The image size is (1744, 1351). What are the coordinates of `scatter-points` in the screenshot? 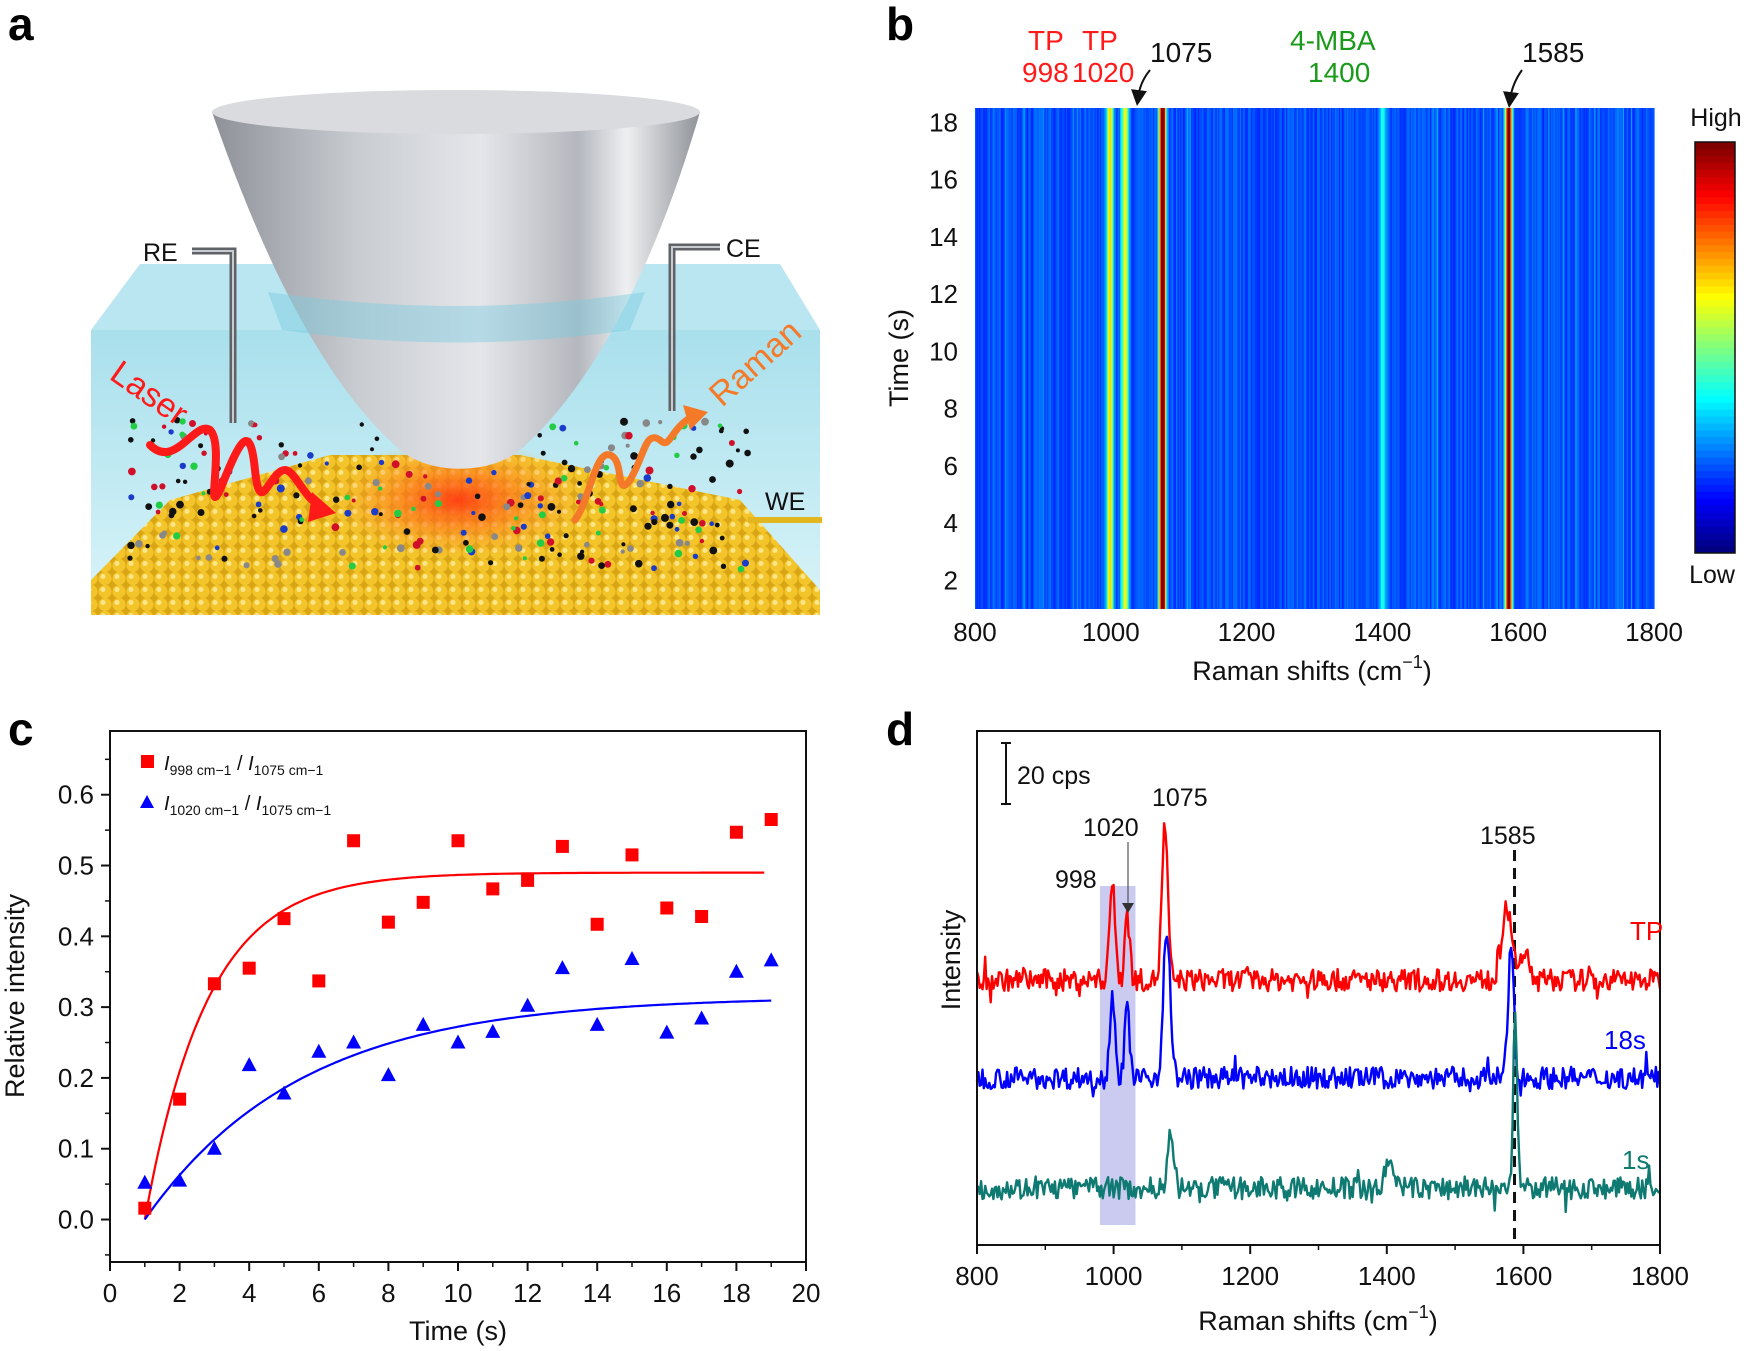 It's located at (458, 1014).